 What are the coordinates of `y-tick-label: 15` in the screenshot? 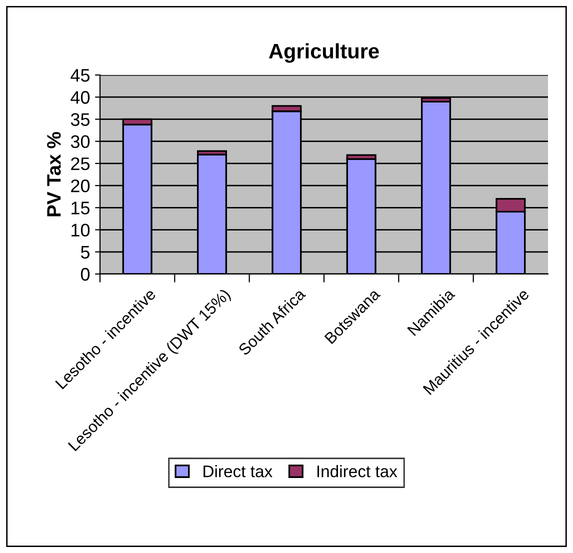 It's located at (81, 208).